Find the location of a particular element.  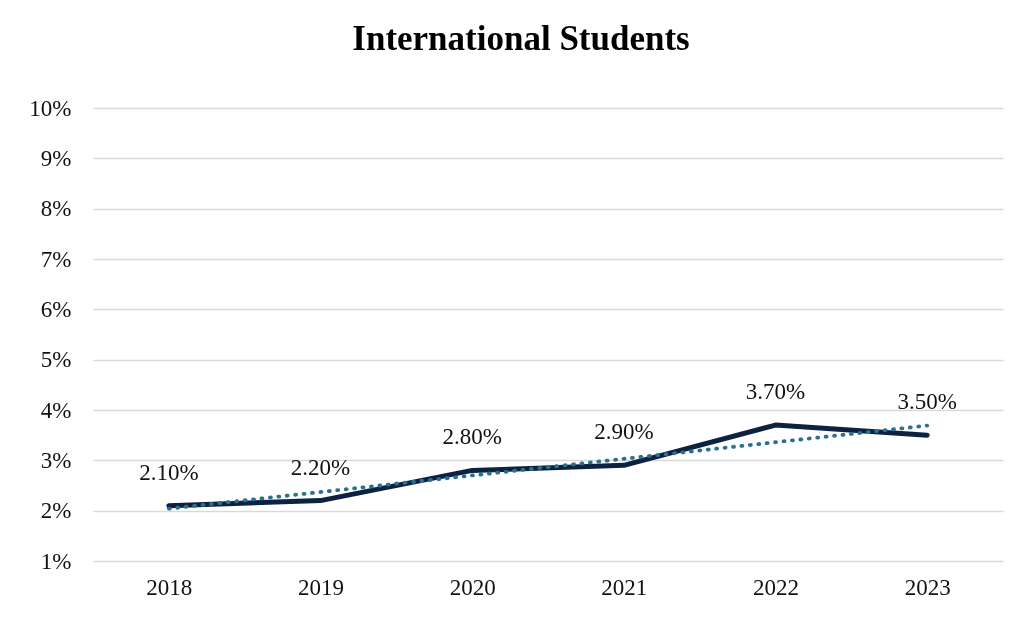

x-tick-label: 2023 is located at coordinates (927, 587).